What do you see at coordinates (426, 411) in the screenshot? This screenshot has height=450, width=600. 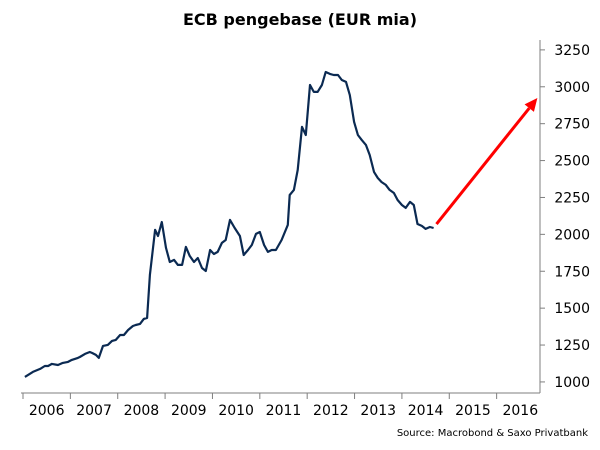 I see `x-tick-label: 2014` at bounding box center [426, 411].